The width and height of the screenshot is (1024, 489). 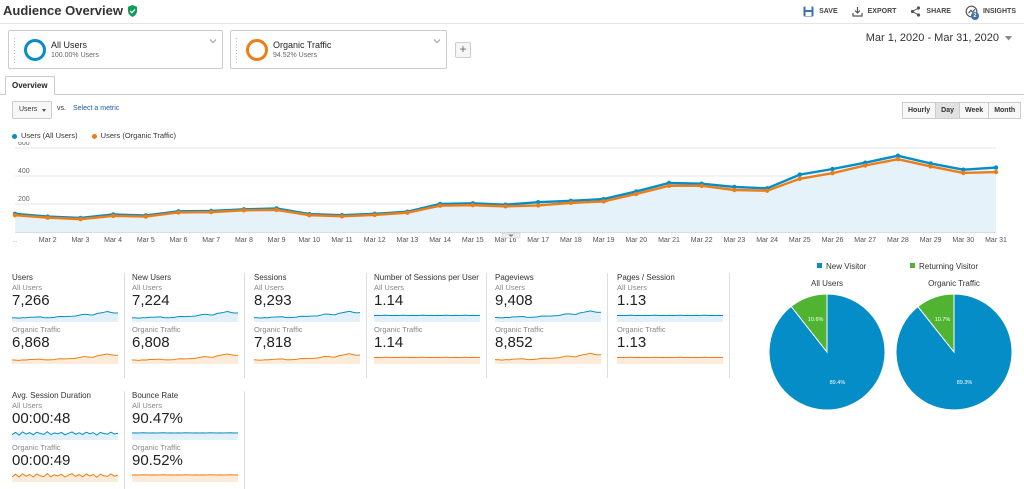 I want to click on segment-organic-traffic: Organic Traffic 94.52% Users, so click(x=338, y=49).